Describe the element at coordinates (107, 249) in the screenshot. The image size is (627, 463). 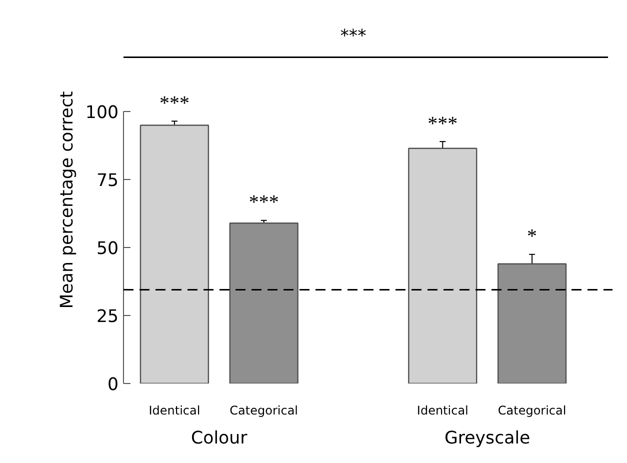
I see `y-tick-label: 50` at that location.